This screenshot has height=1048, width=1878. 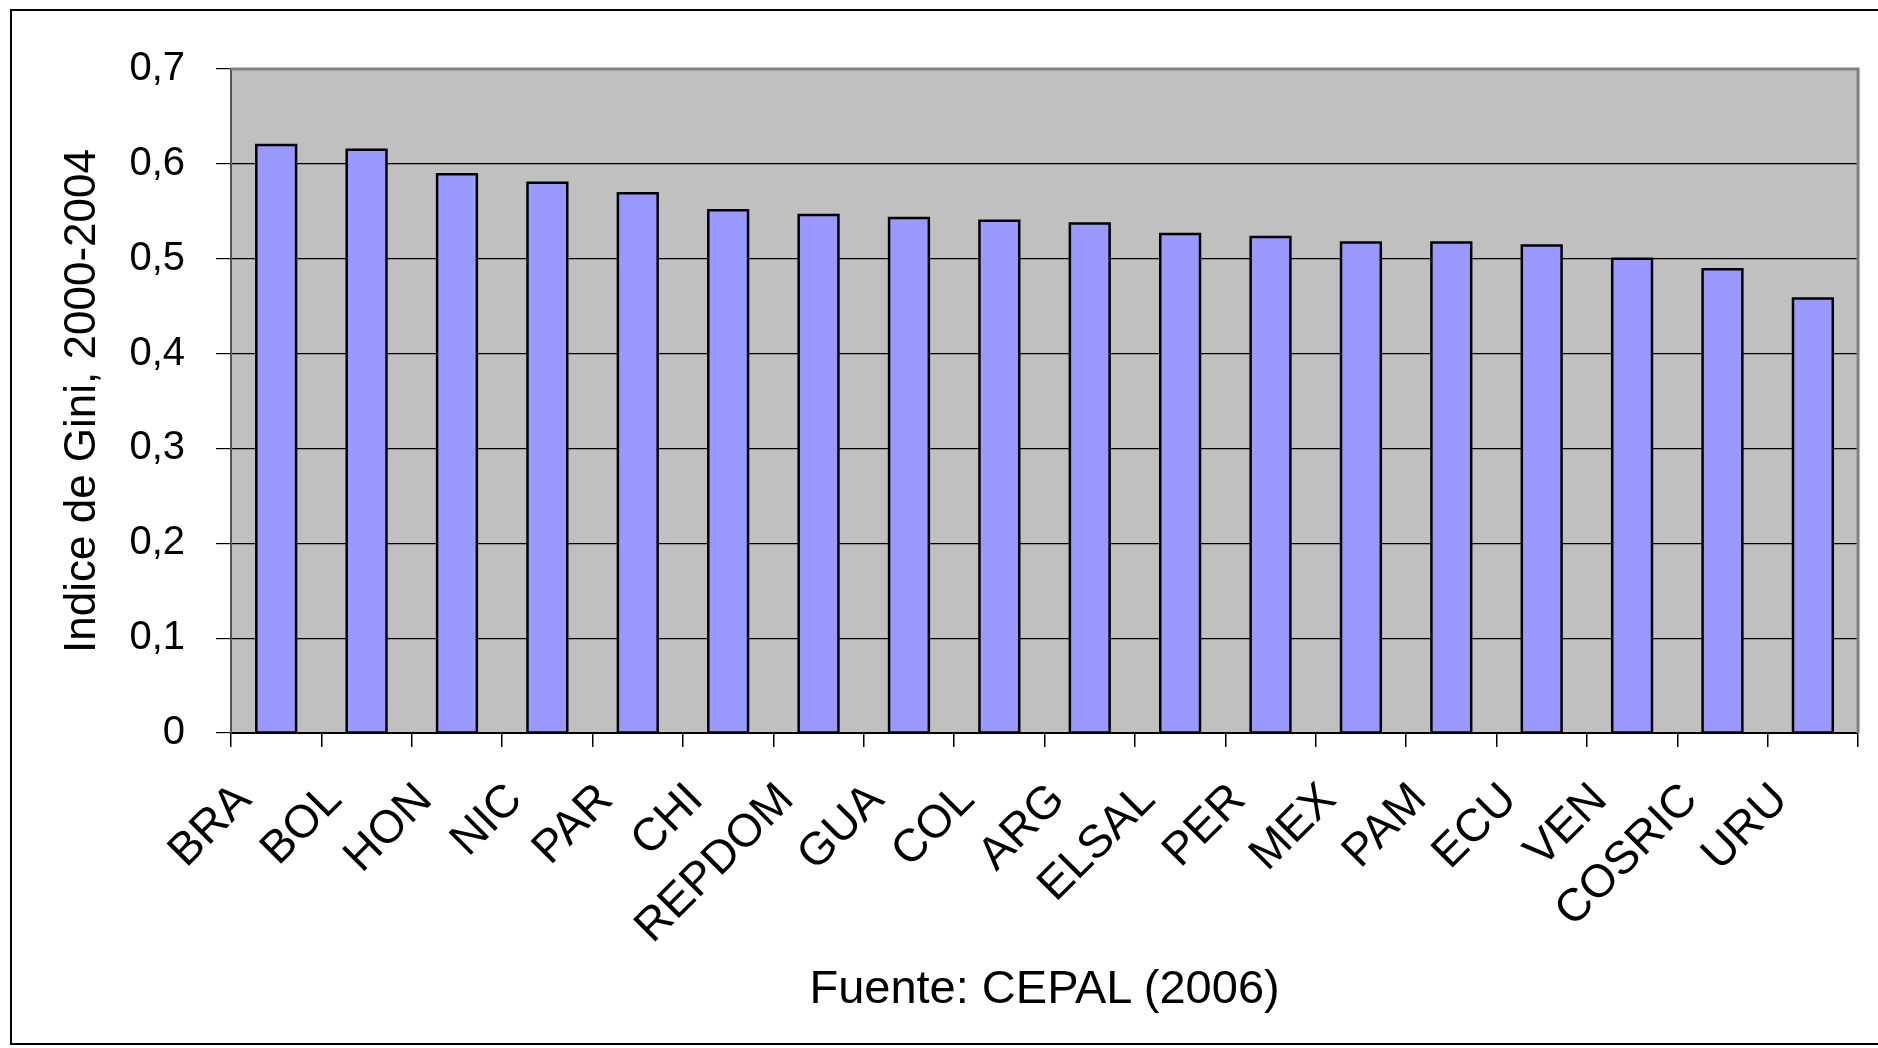 I want to click on y-tick-label: 0,3, so click(x=157, y=445).